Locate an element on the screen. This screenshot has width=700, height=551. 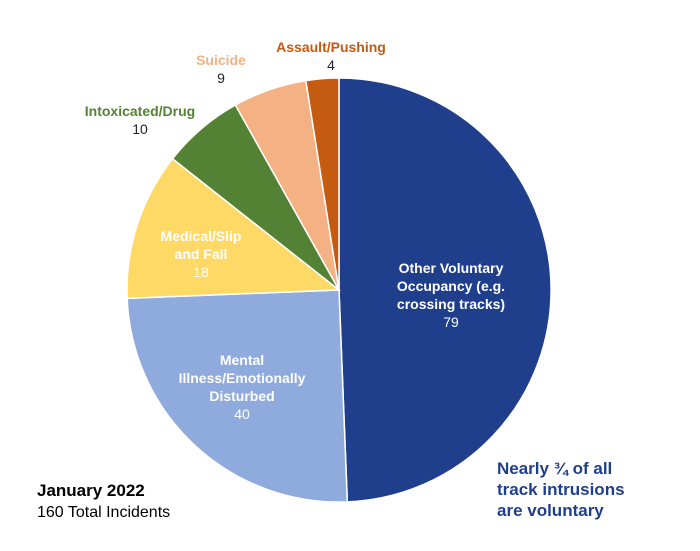
label-line: Assault/Pushing is located at coordinates (331, 47).